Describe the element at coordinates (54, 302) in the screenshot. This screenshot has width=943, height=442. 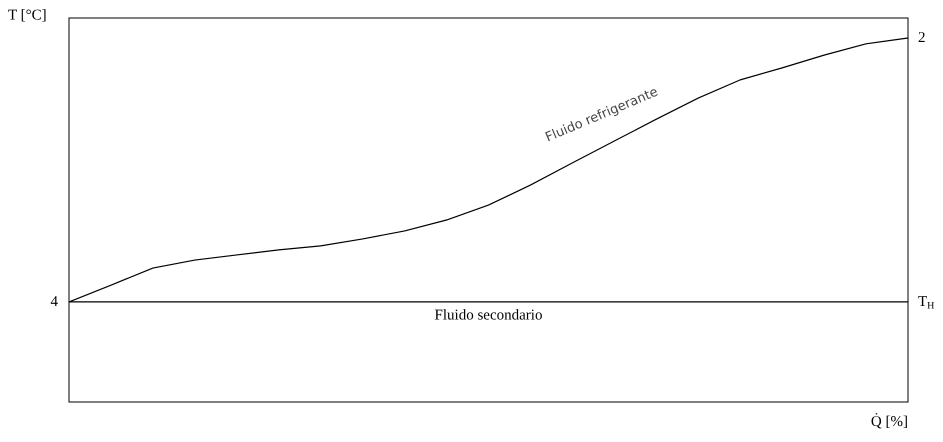
I see `text: 4` at that location.